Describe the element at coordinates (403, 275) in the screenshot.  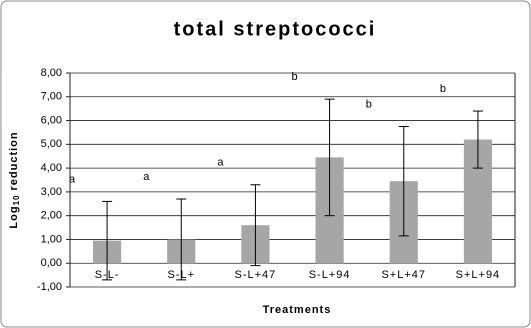
I see `x-tick-label: S+L+47` at that location.